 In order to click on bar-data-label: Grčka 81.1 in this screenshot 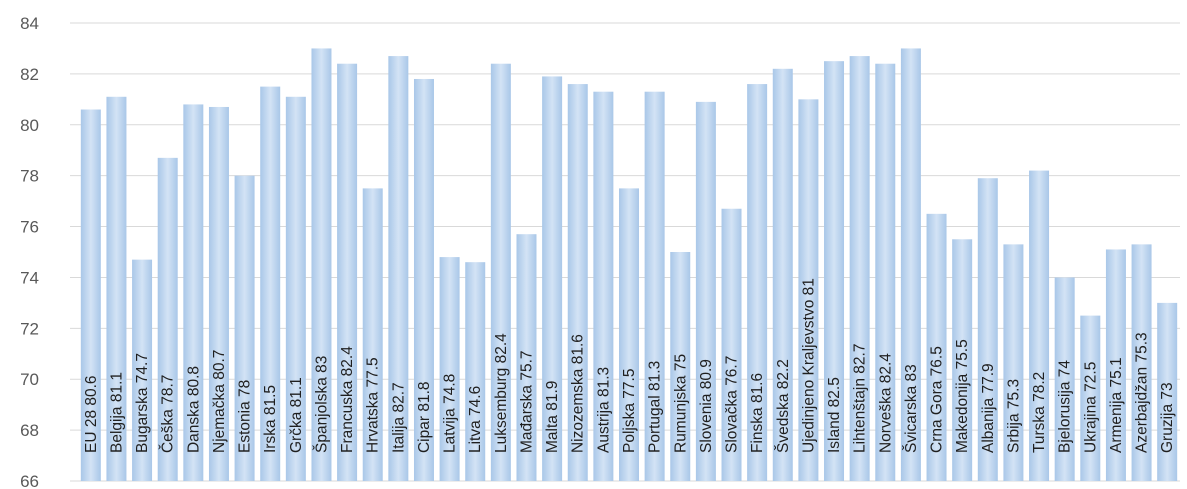, I will do `click(296, 415)`.